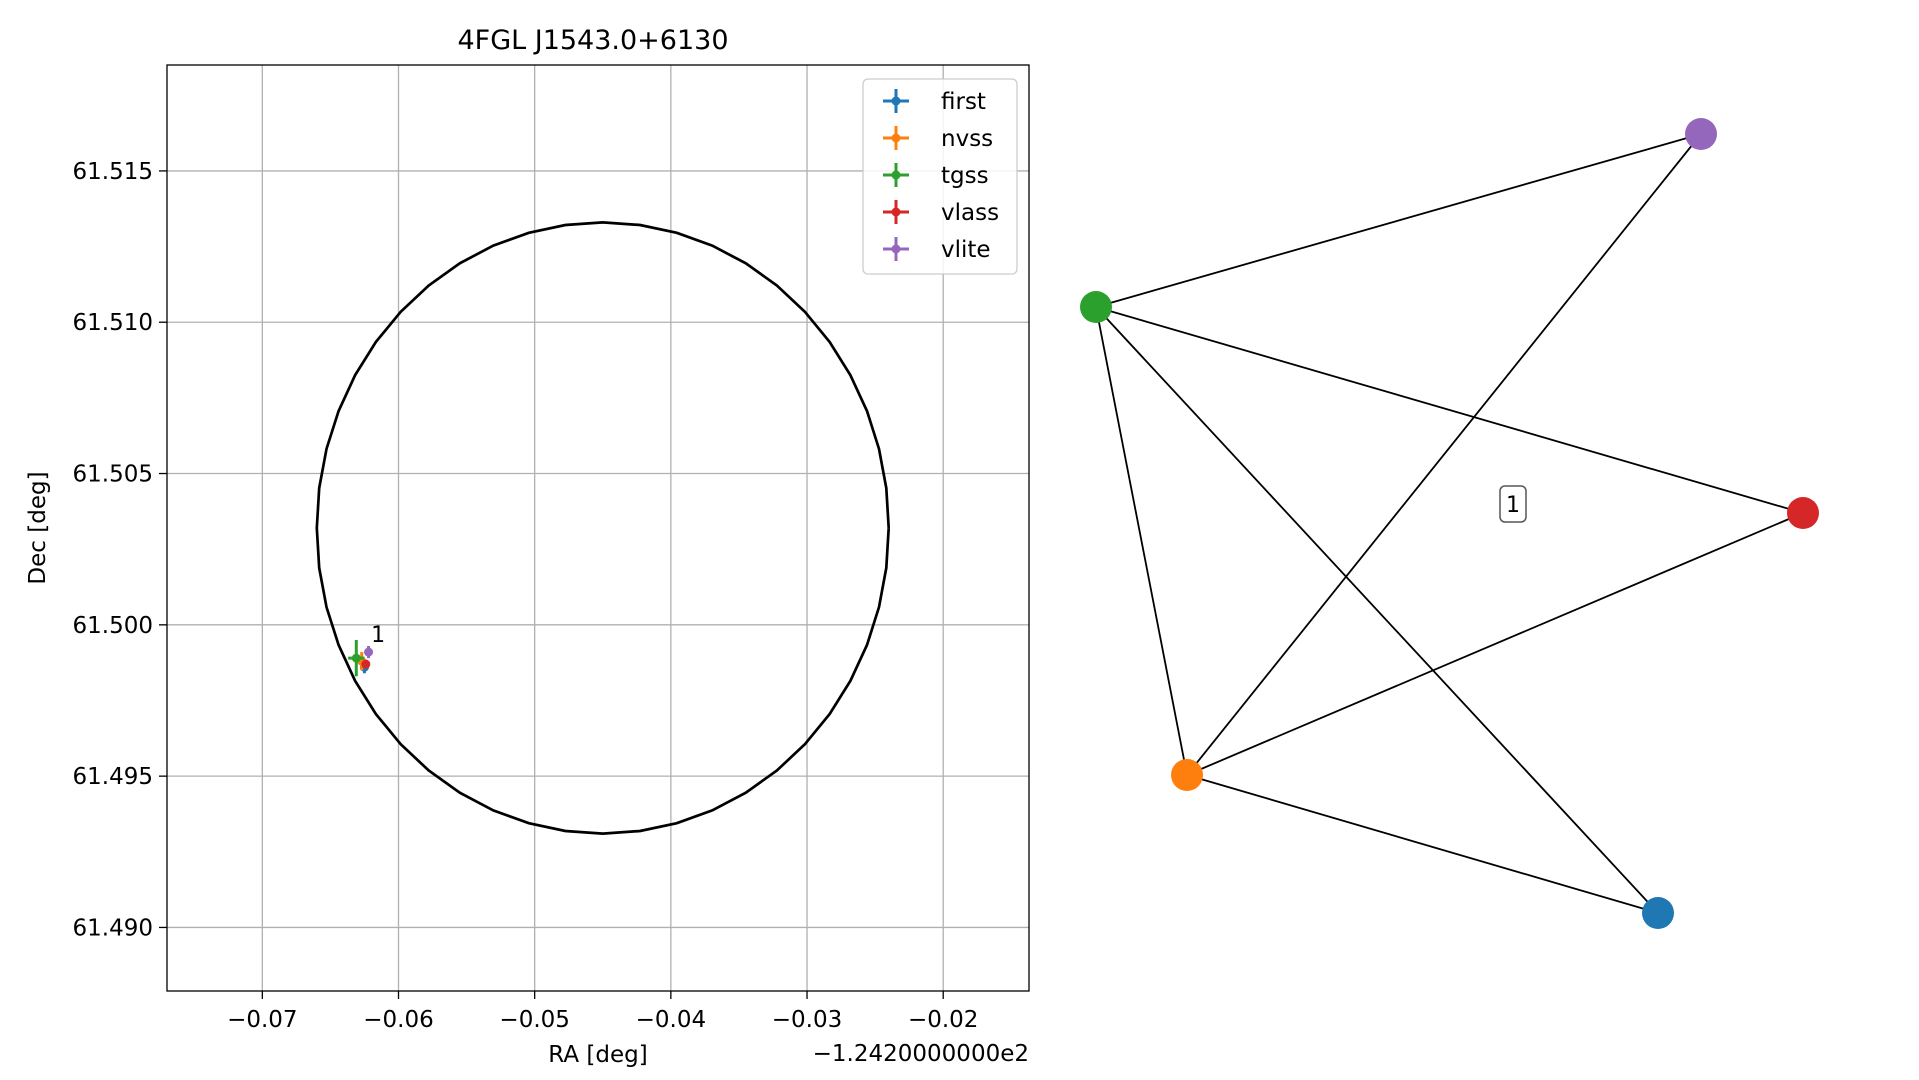  Describe the element at coordinates (113, 626) in the screenshot. I see `y-tick-label: 61.500` at that location.